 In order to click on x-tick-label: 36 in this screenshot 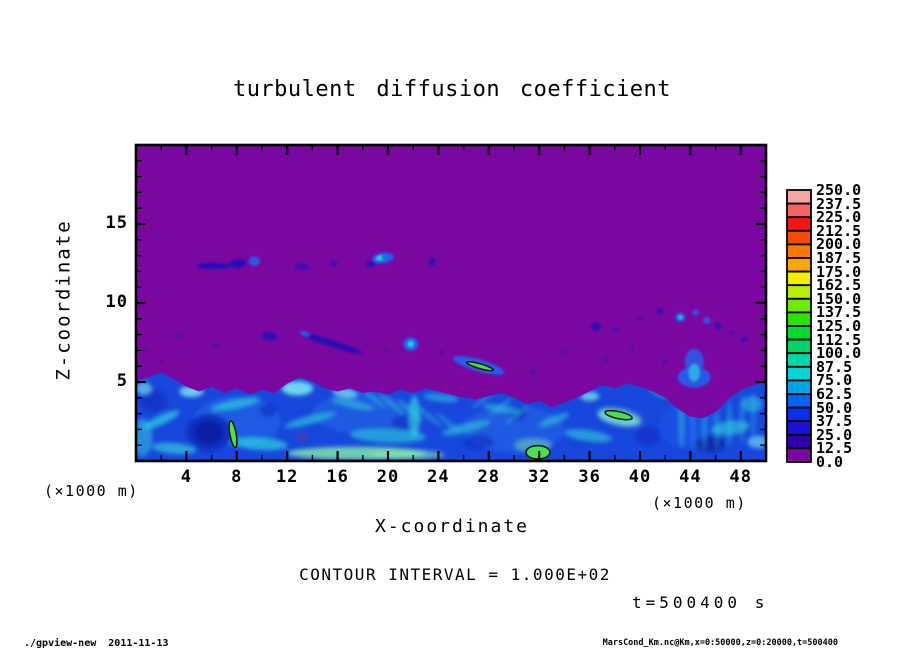, I will do `click(589, 477)`.